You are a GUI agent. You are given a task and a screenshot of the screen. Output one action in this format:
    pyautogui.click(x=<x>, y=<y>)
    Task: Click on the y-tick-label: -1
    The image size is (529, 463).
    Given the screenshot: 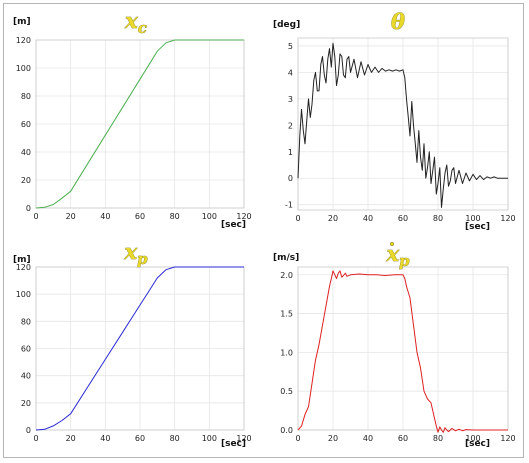 What is the action you would take?
    pyautogui.click(x=289, y=205)
    